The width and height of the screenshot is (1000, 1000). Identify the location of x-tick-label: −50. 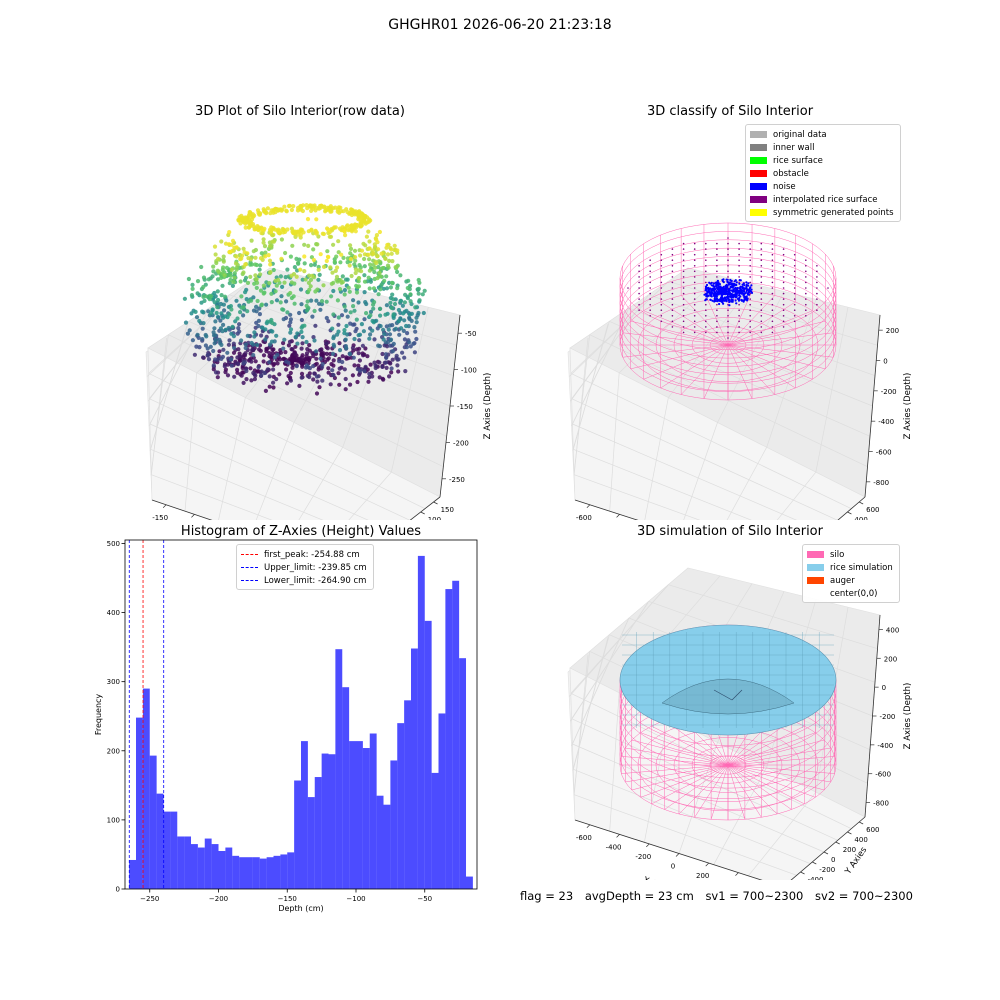
(424, 899).